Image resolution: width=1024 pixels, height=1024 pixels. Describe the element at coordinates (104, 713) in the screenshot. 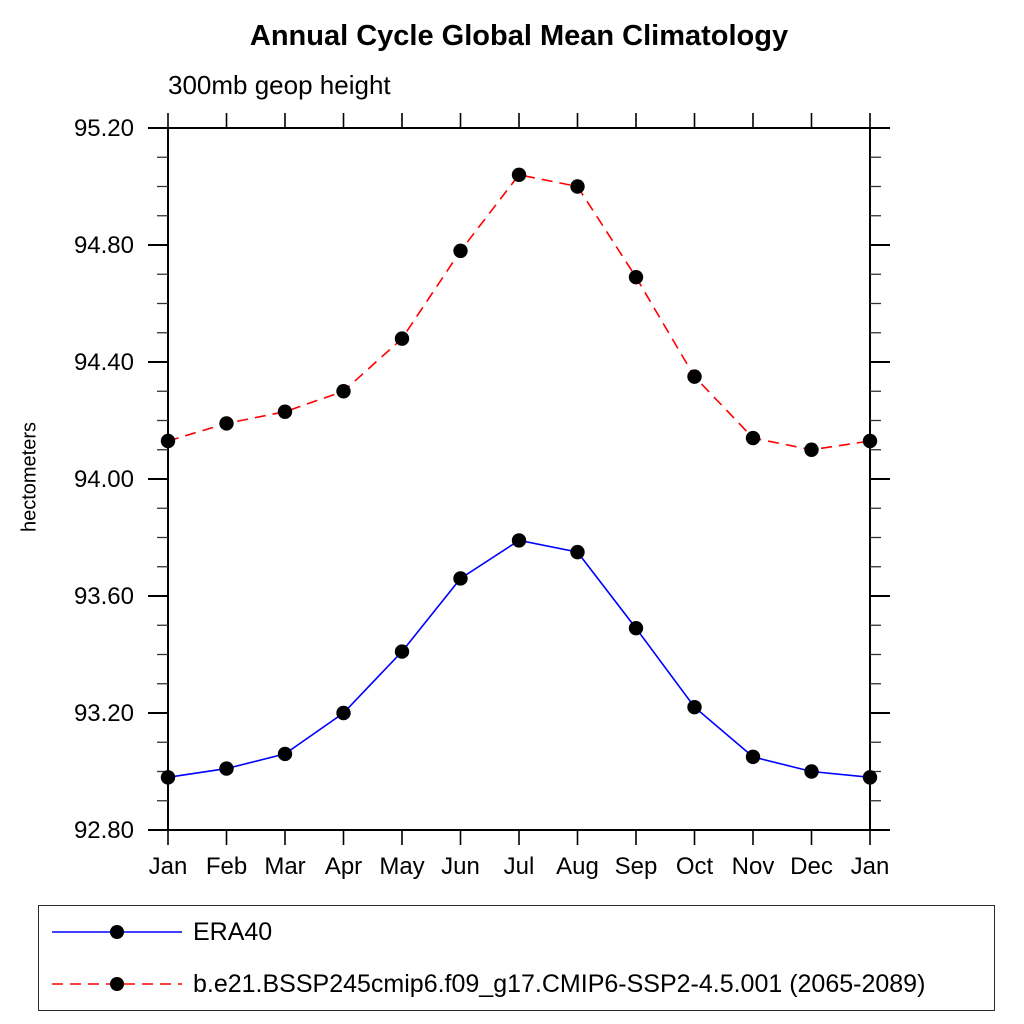

I see `y-tick-label: 93.20` at that location.